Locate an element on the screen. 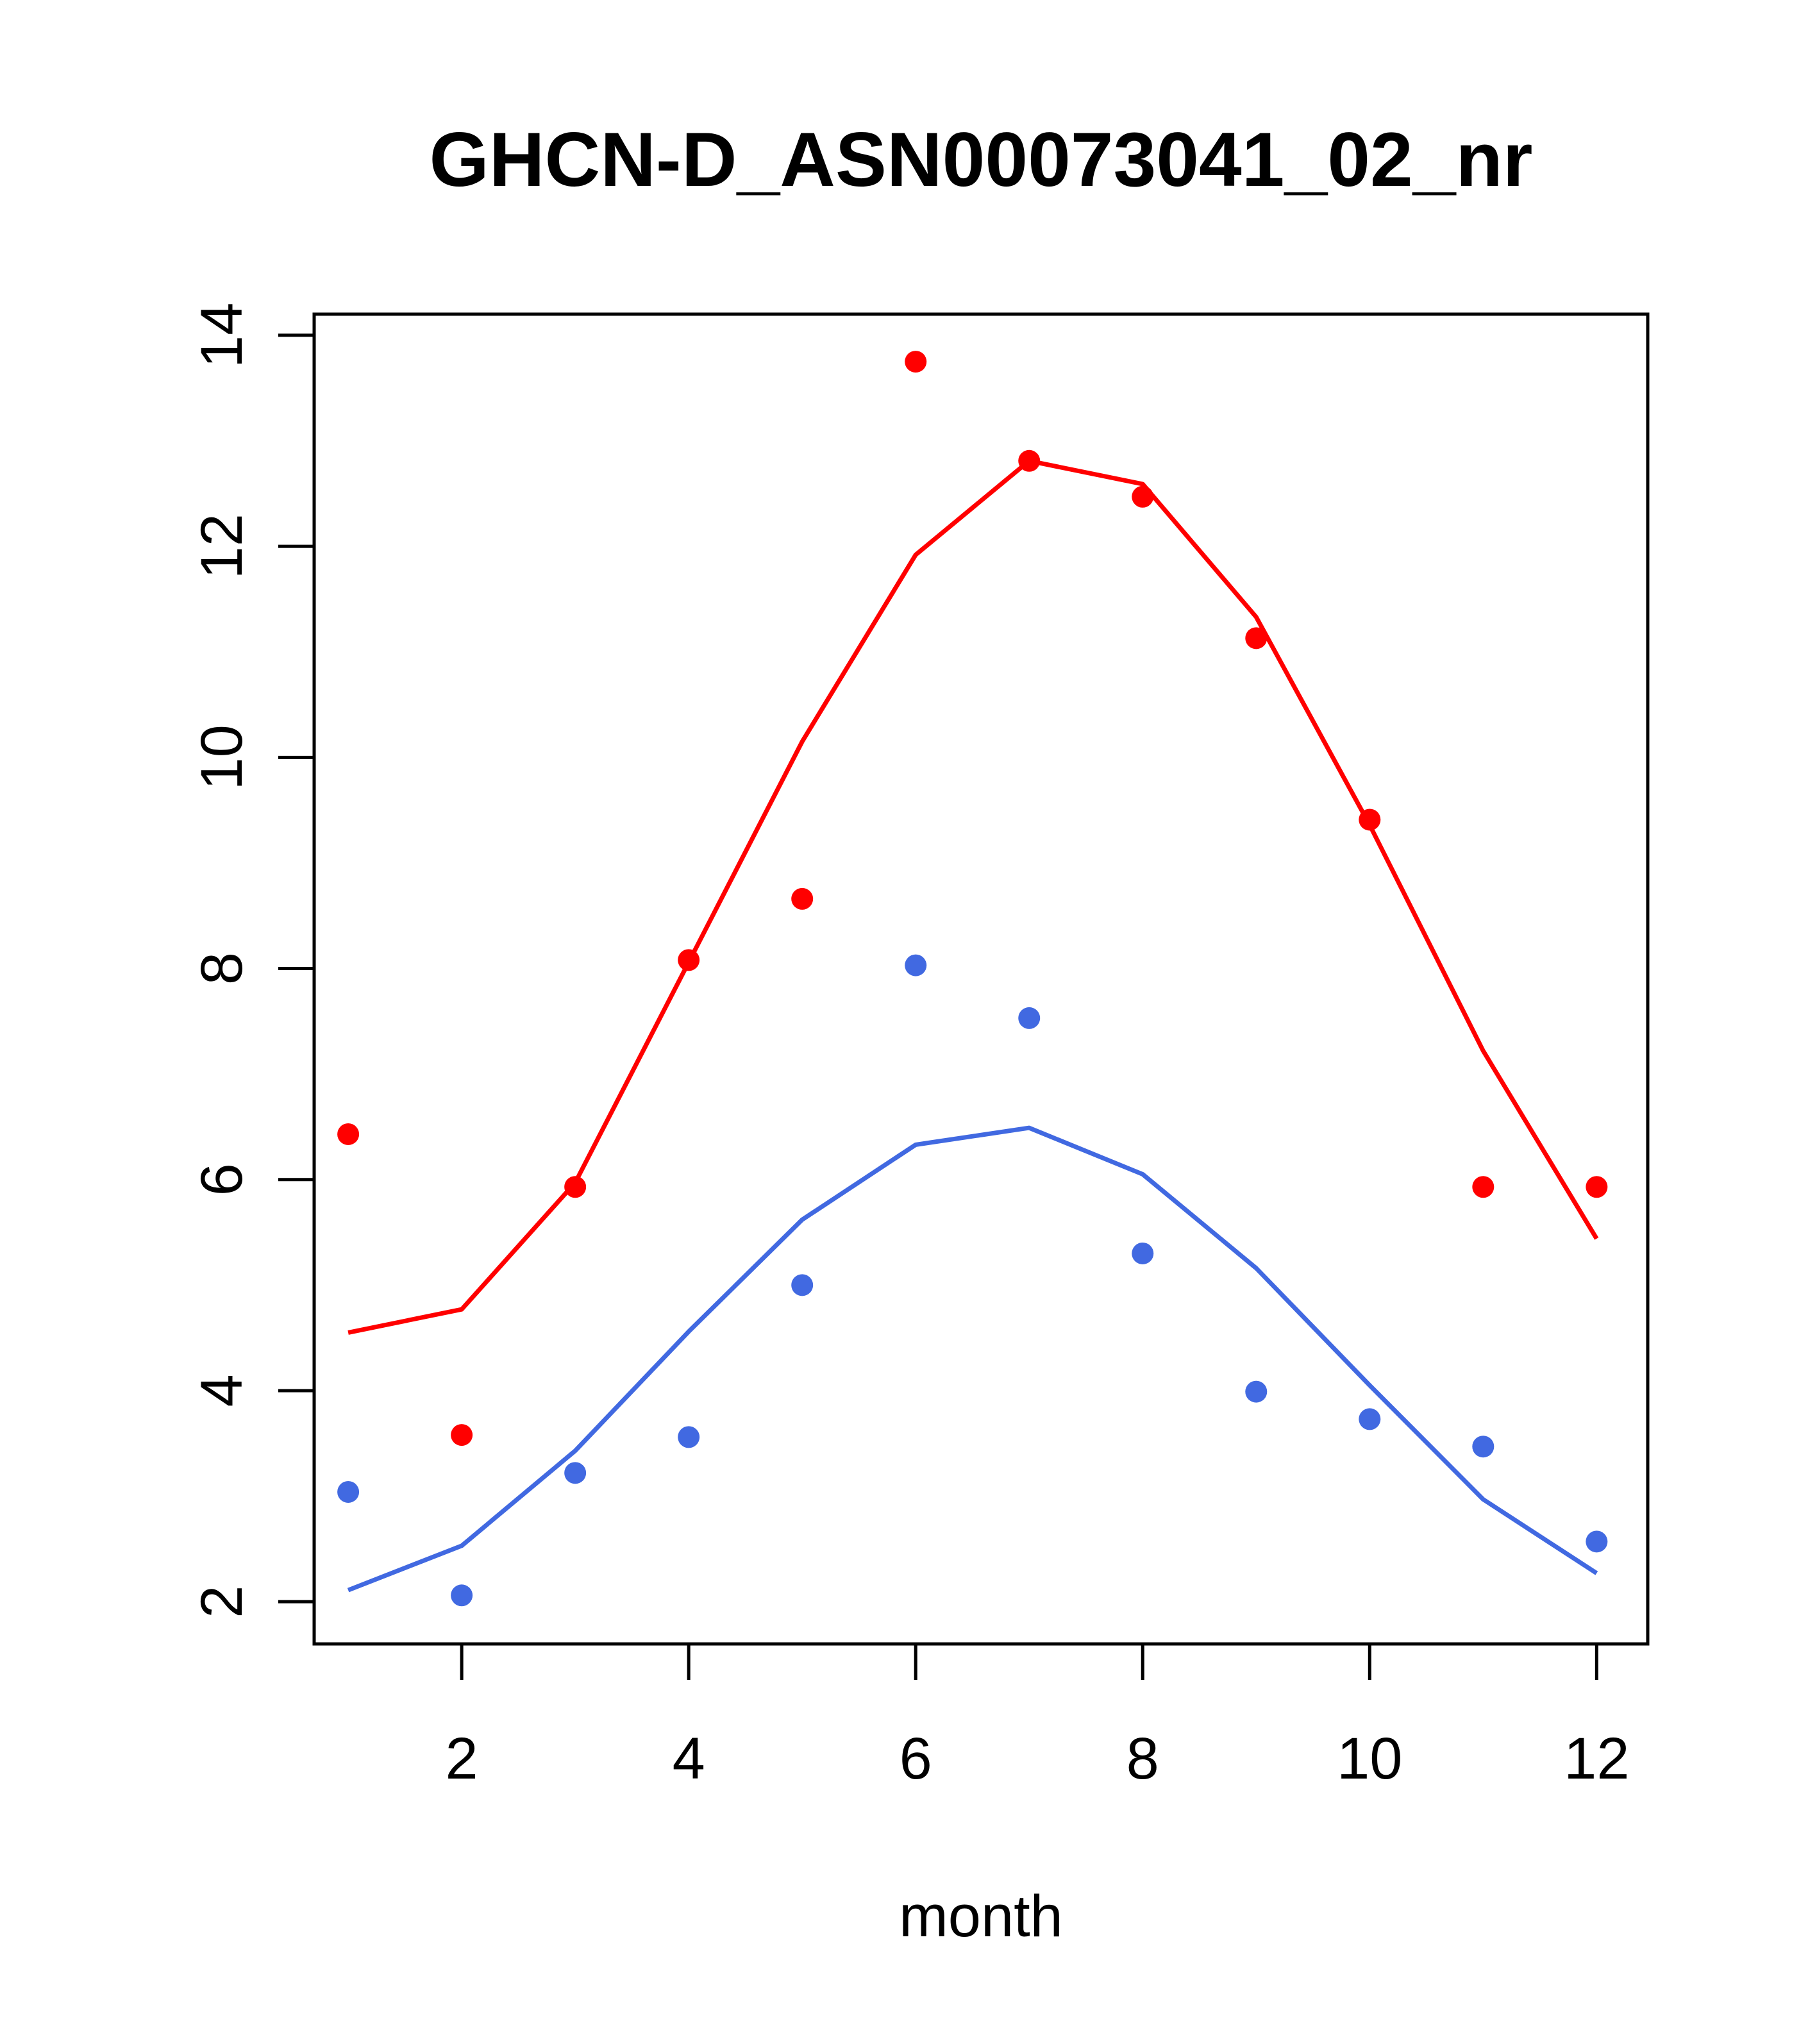  x-tick-label: 4 is located at coordinates (689, 1758).